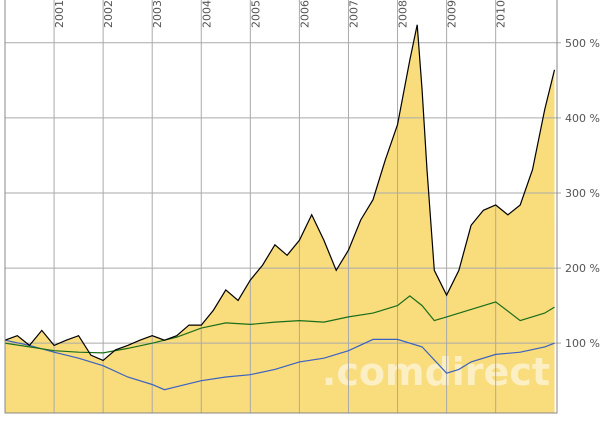  What do you see at coordinates (304, 14) in the screenshot?
I see `x-tick-label: 2006` at bounding box center [304, 14].